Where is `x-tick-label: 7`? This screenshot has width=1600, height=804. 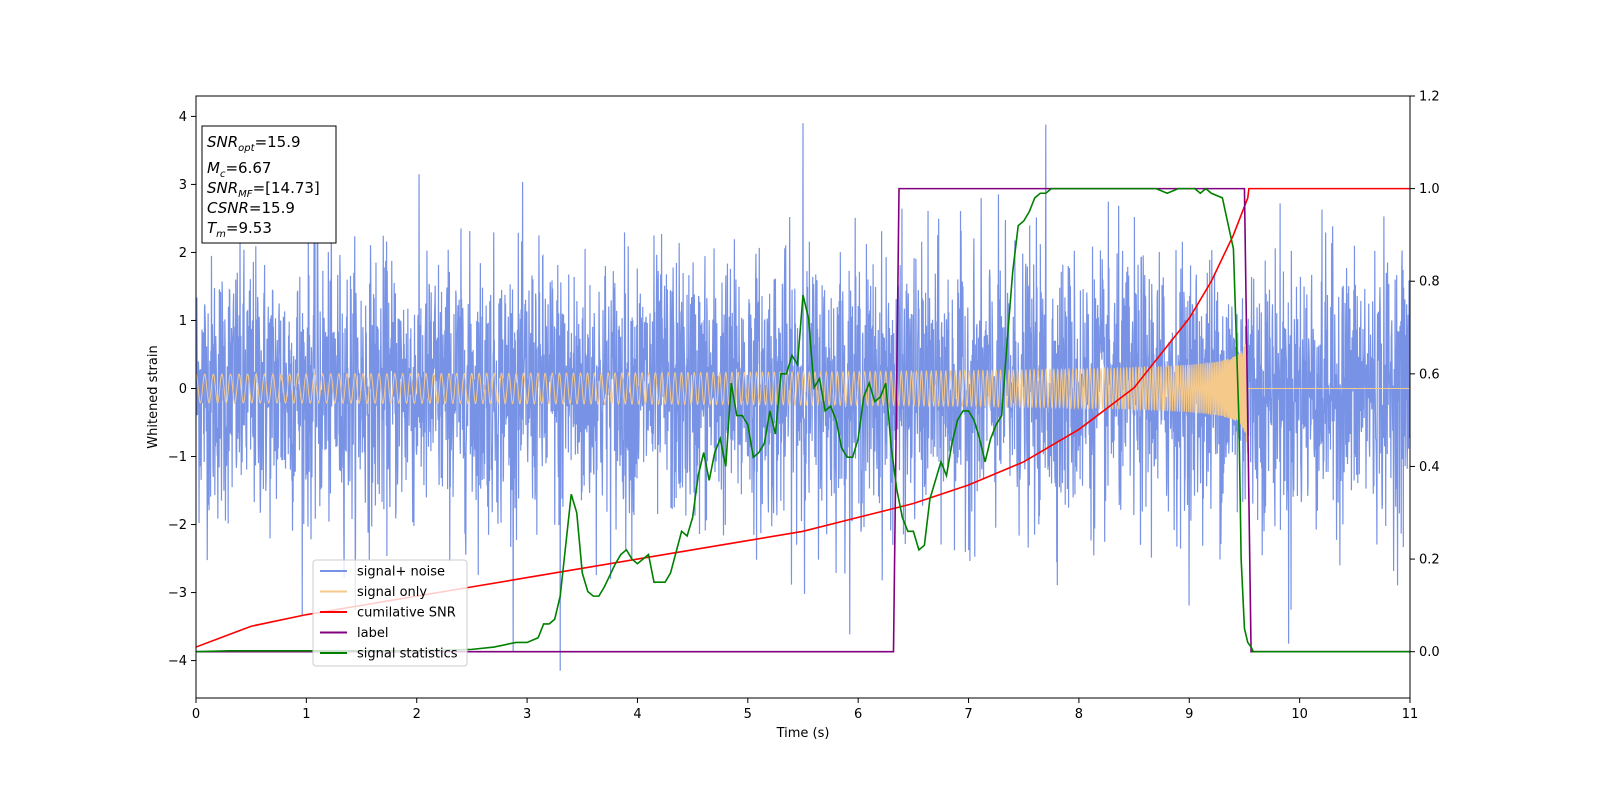
x-tick-label: 7 is located at coordinates (968, 714).